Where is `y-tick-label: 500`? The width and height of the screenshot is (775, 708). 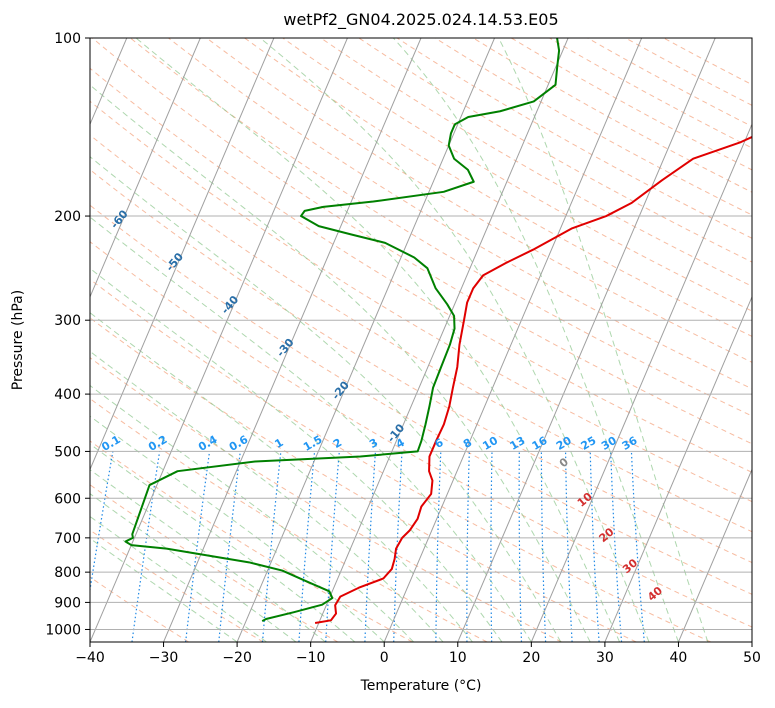
y-tick-label: 500 is located at coordinates (67, 452).